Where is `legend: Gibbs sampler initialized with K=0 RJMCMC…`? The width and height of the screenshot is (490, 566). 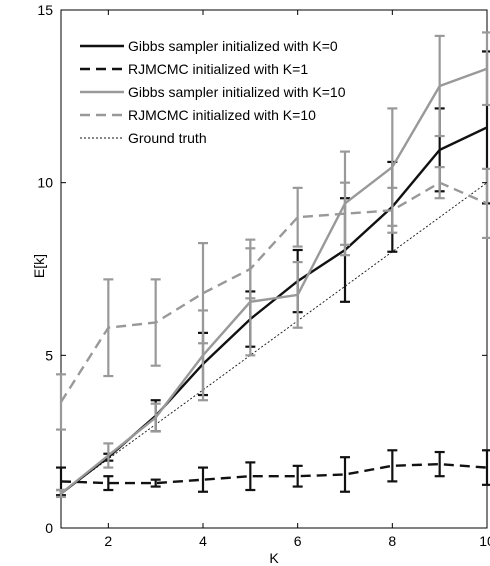 legend: Gibbs sampler initialized with K=0 RJMCMC… is located at coordinates (222, 90).